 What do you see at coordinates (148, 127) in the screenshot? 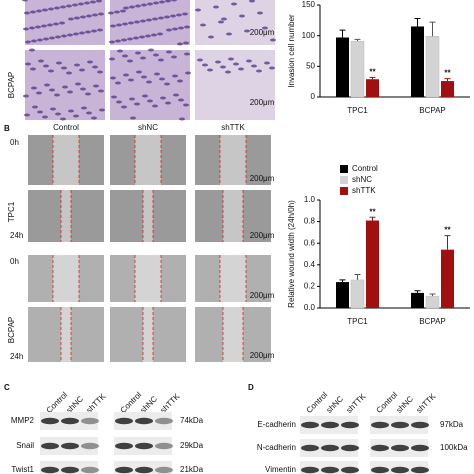
I see `column-header: shNC` at bounding box center [148, 127].